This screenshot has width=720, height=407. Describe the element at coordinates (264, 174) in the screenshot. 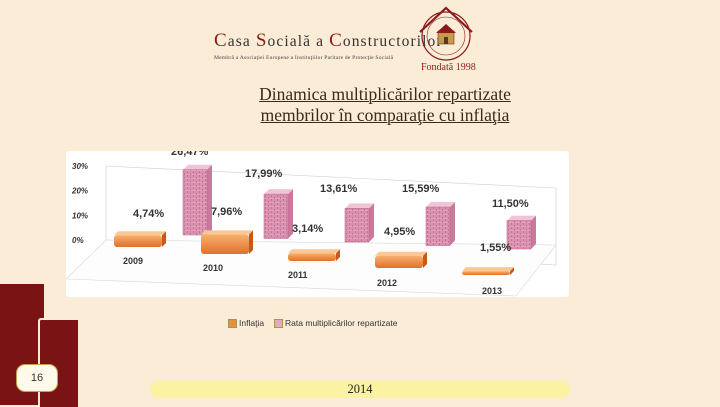

I see `data-label-multiplier: 17,99%` at that location.